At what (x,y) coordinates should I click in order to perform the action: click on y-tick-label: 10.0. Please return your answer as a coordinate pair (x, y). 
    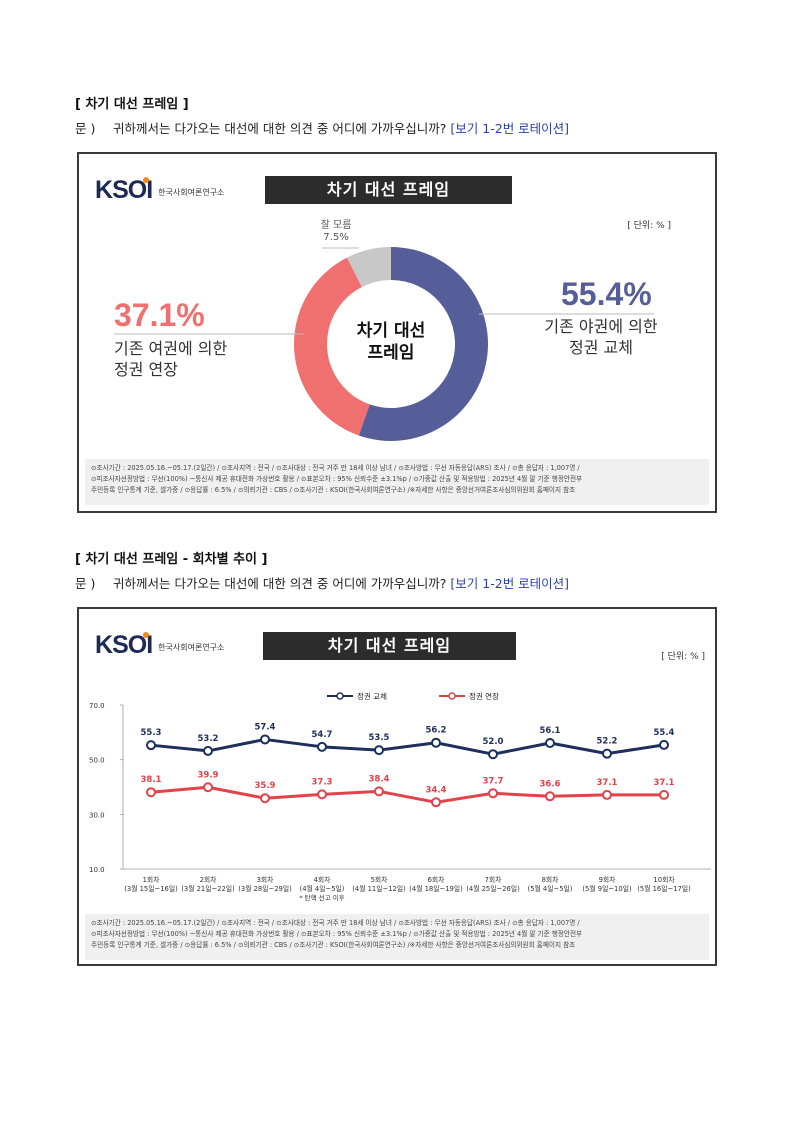
    Looking at the image, I should click on (97, 870).